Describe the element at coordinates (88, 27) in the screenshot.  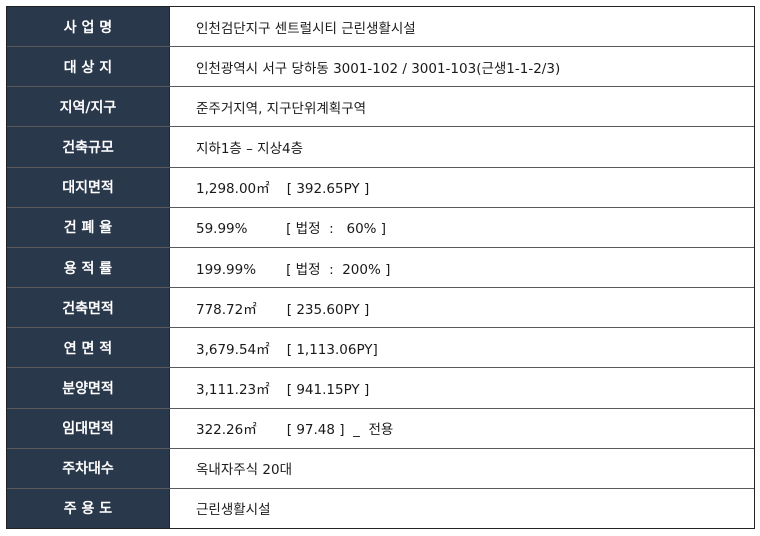
I see `row-label: 사 업 명` at that location.